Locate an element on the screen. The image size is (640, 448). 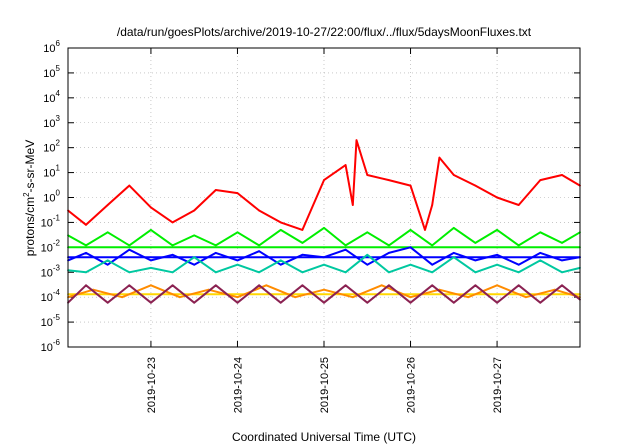
y-tick-label: 10⁰ is located at coordinates (51, 197).